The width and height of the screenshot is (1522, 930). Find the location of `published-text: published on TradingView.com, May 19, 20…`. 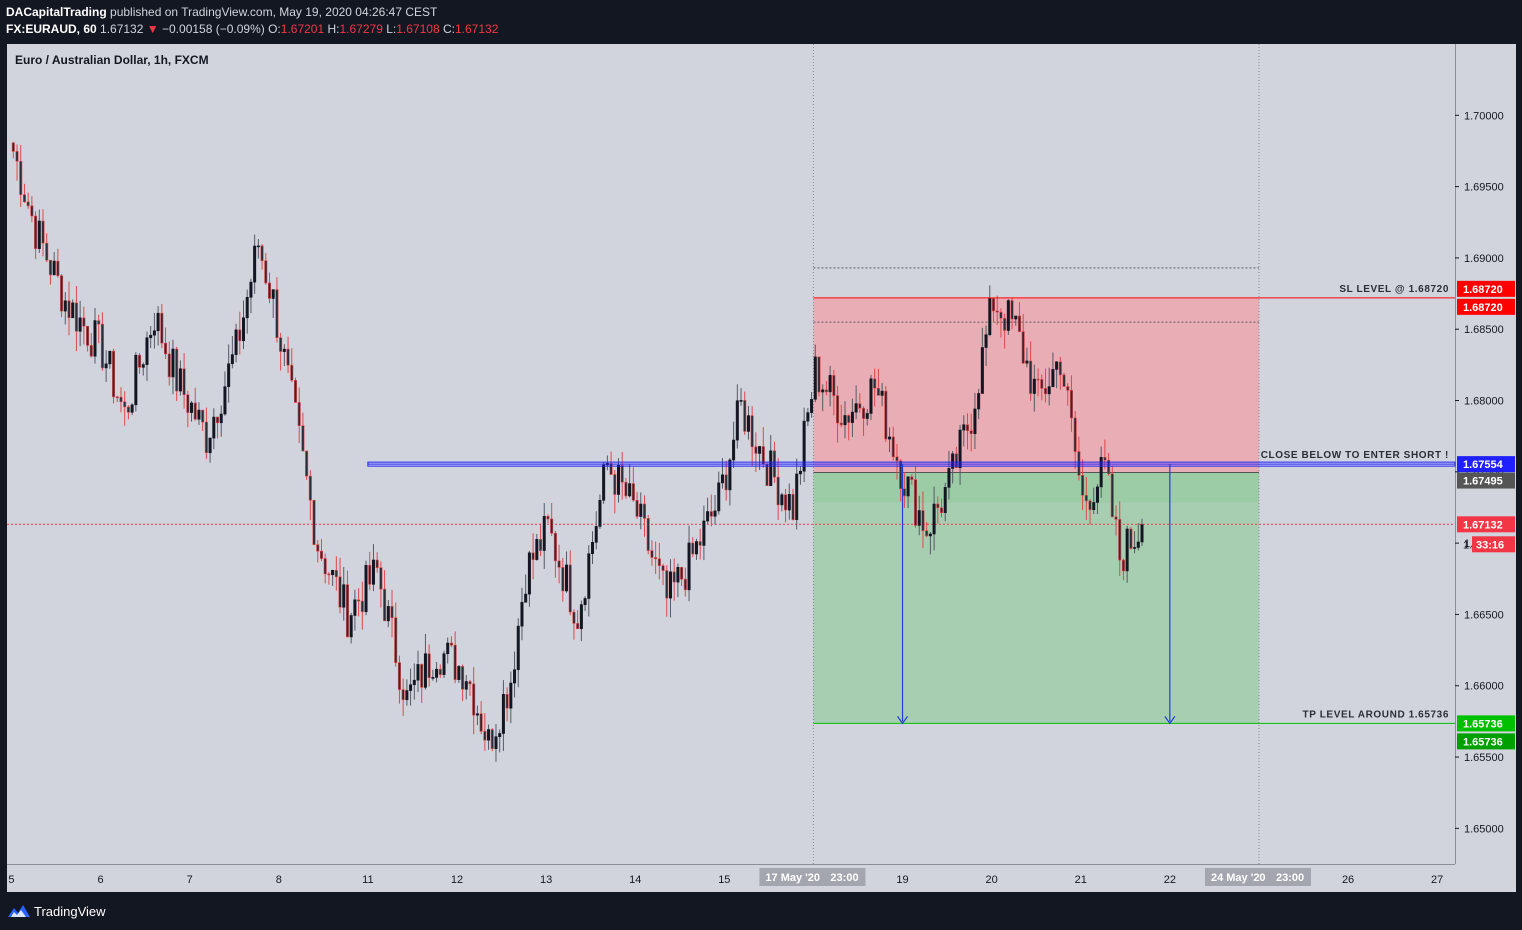

published-text: published on TradingView.com, May 19, 20… is located at coordinates (274, 12).